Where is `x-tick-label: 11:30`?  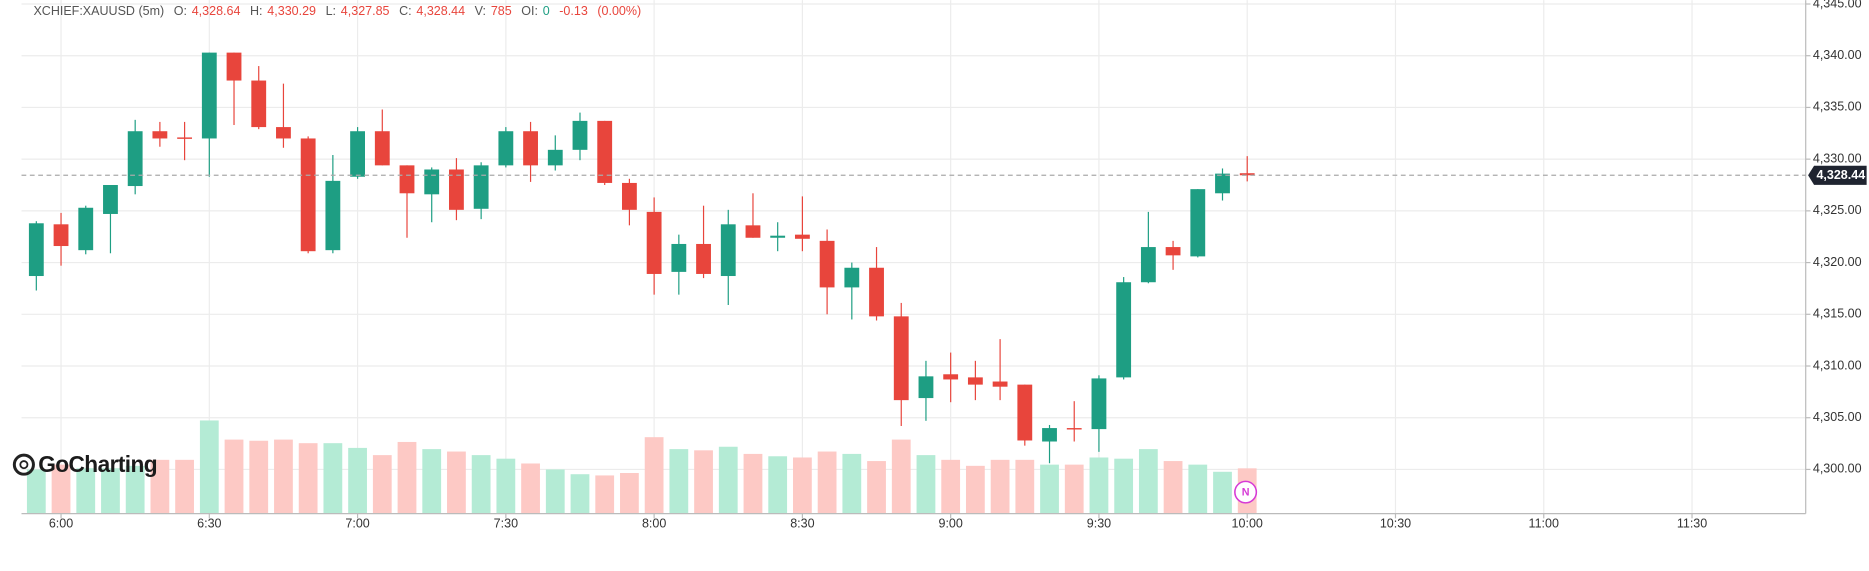
x-tick-label: 11:30 is located at coordinates (1692, 524).